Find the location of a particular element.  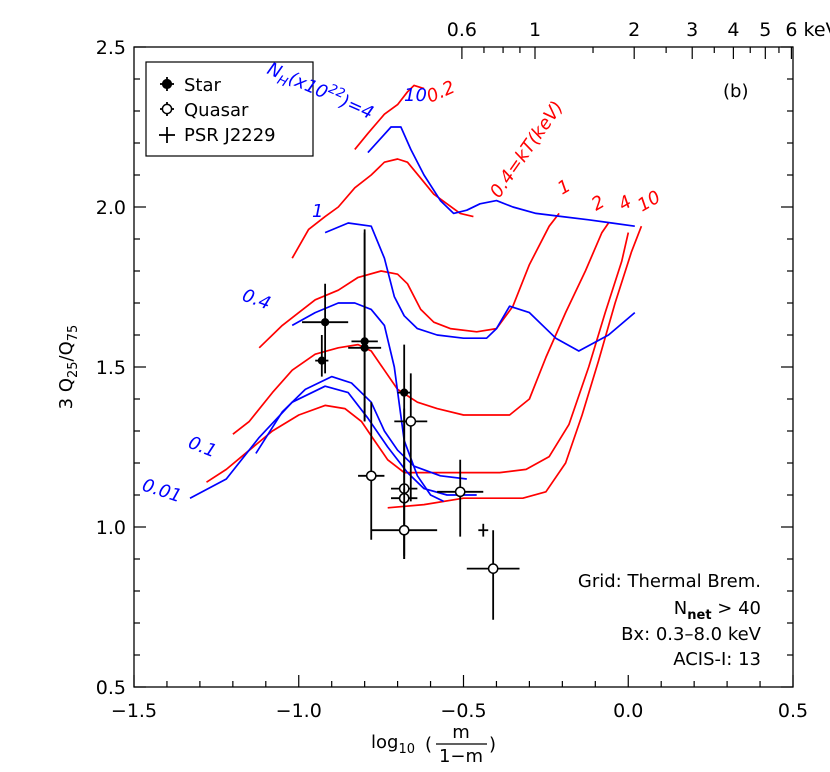

top-tick-label: 6 keV is located at coordinates (807, 30).